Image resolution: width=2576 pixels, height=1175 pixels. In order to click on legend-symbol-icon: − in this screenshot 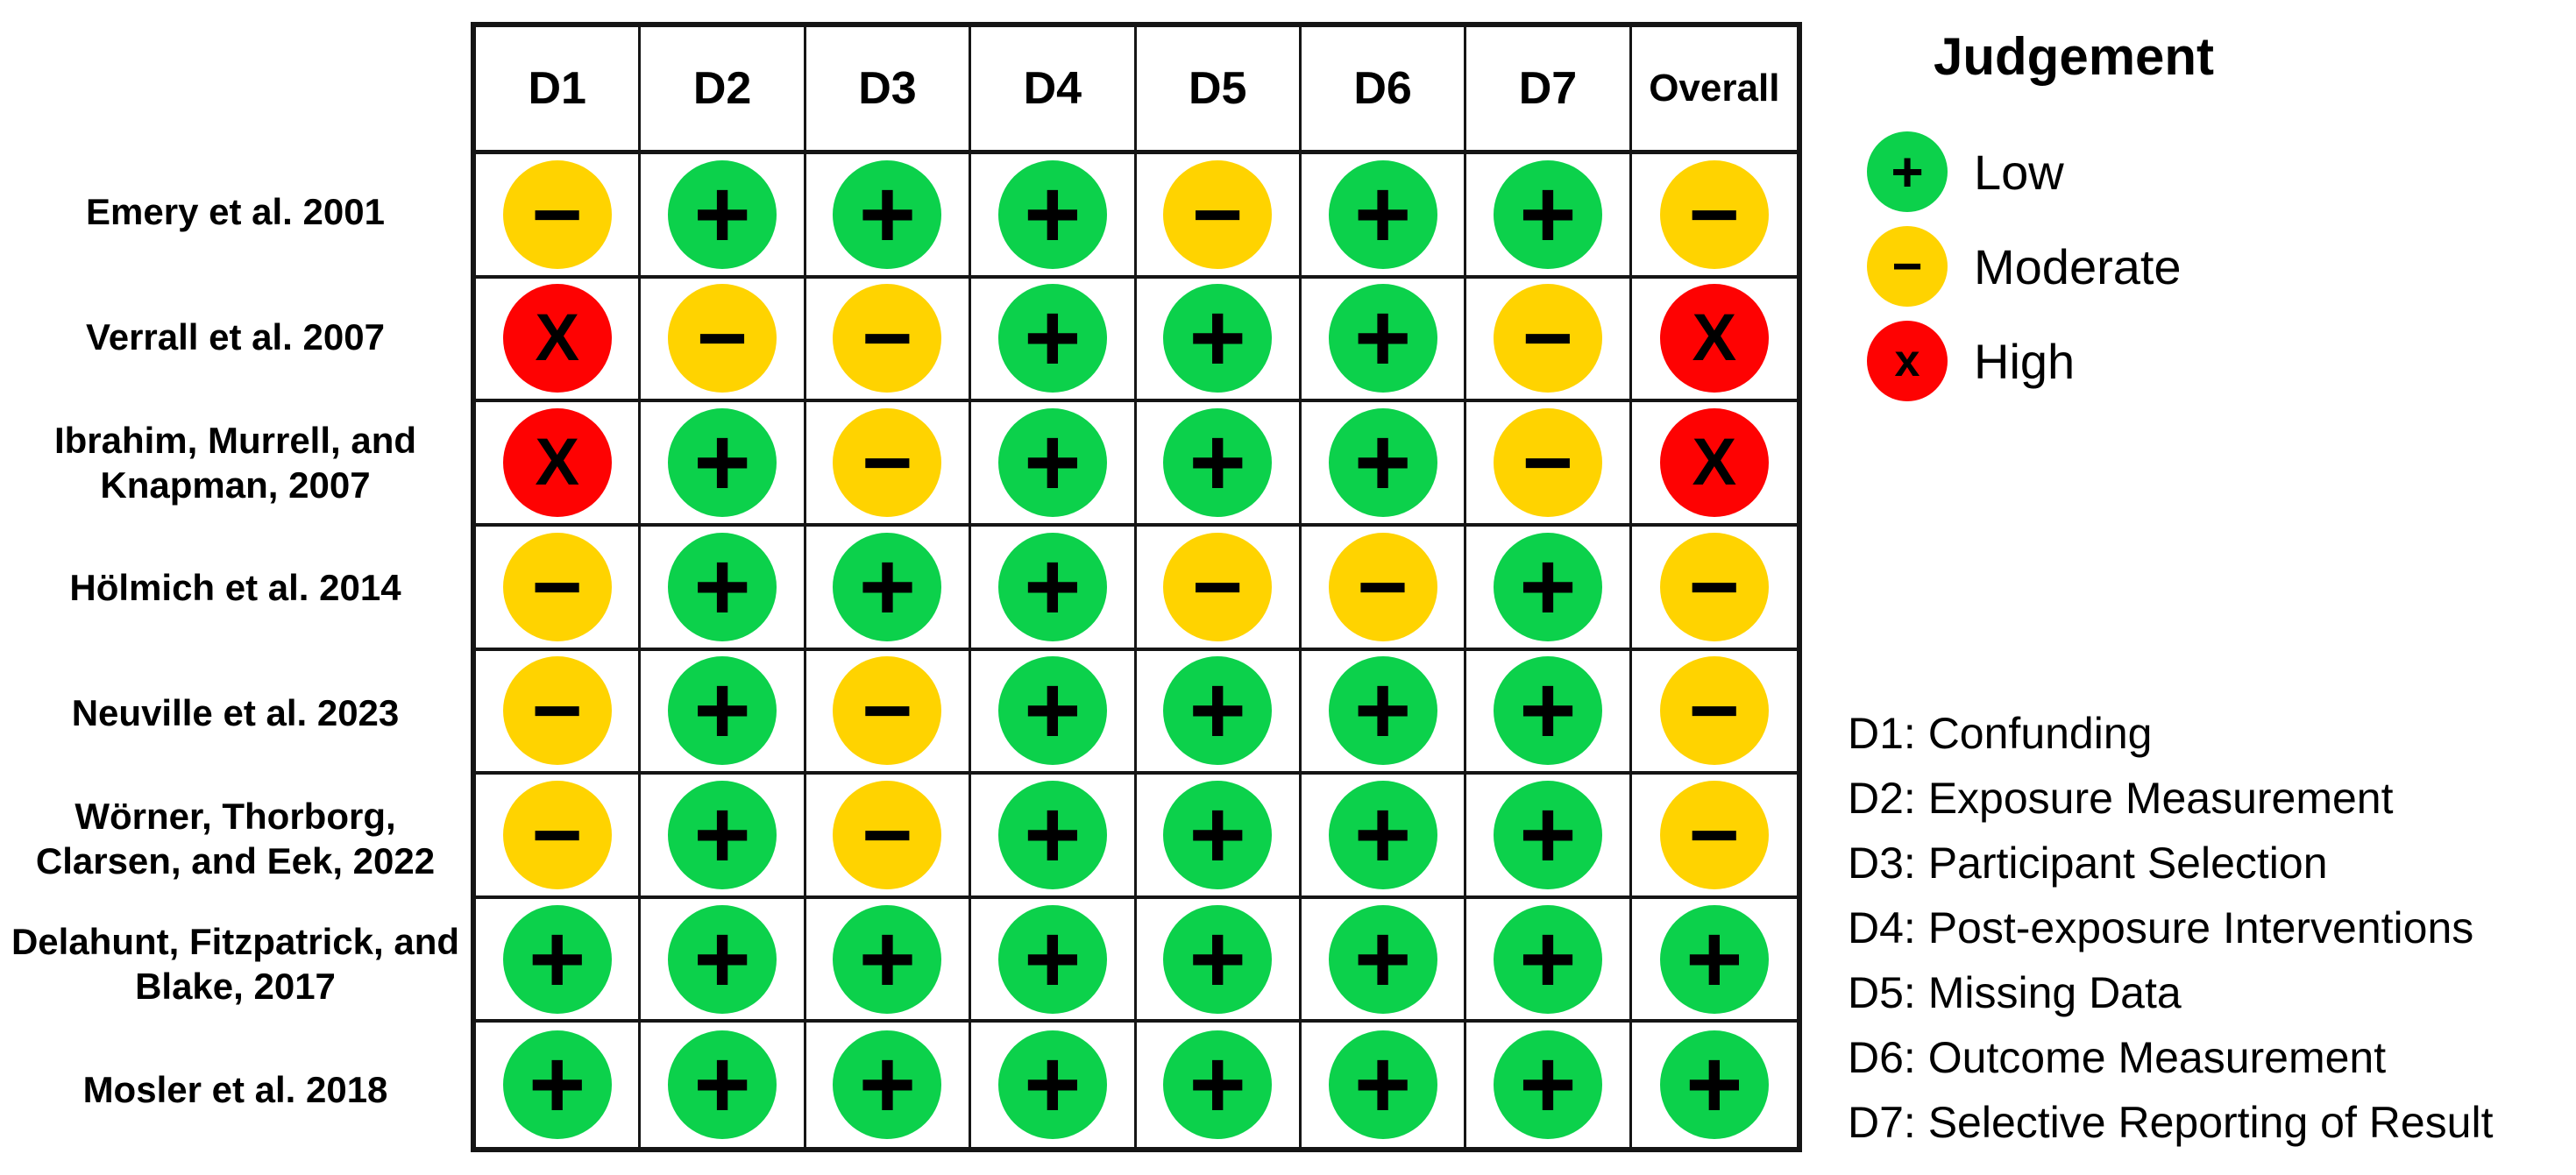, I will do `click(1907, 266)`.